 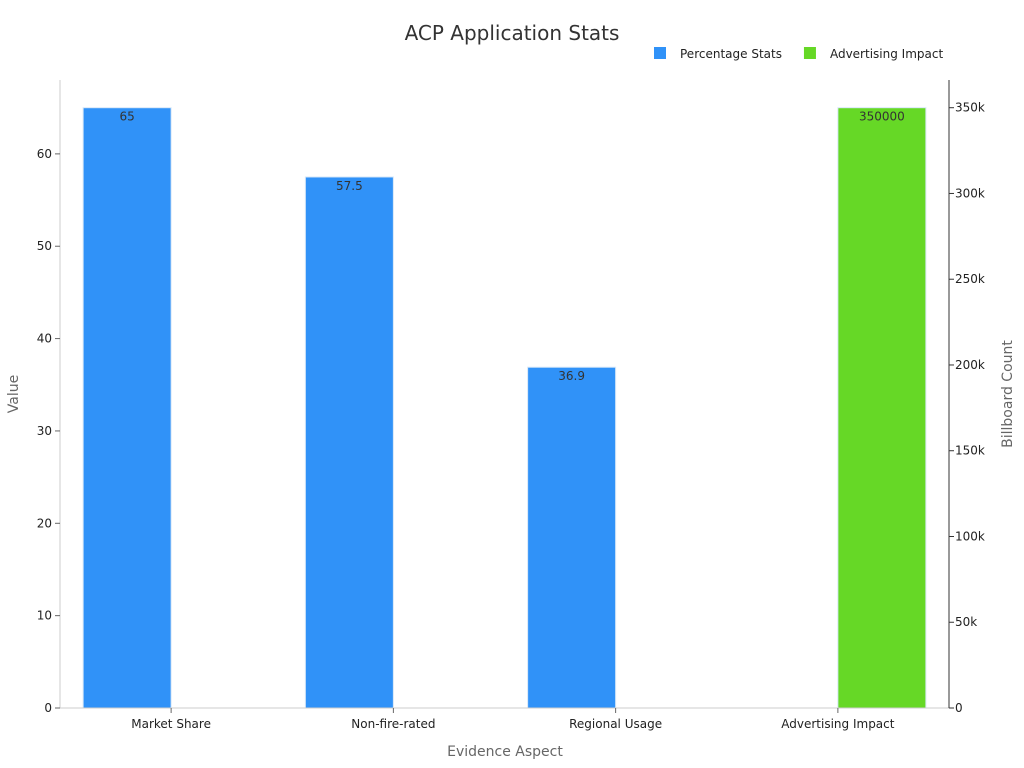 I want to click on y2-tick-label: 0, so click(x=959, y=708).